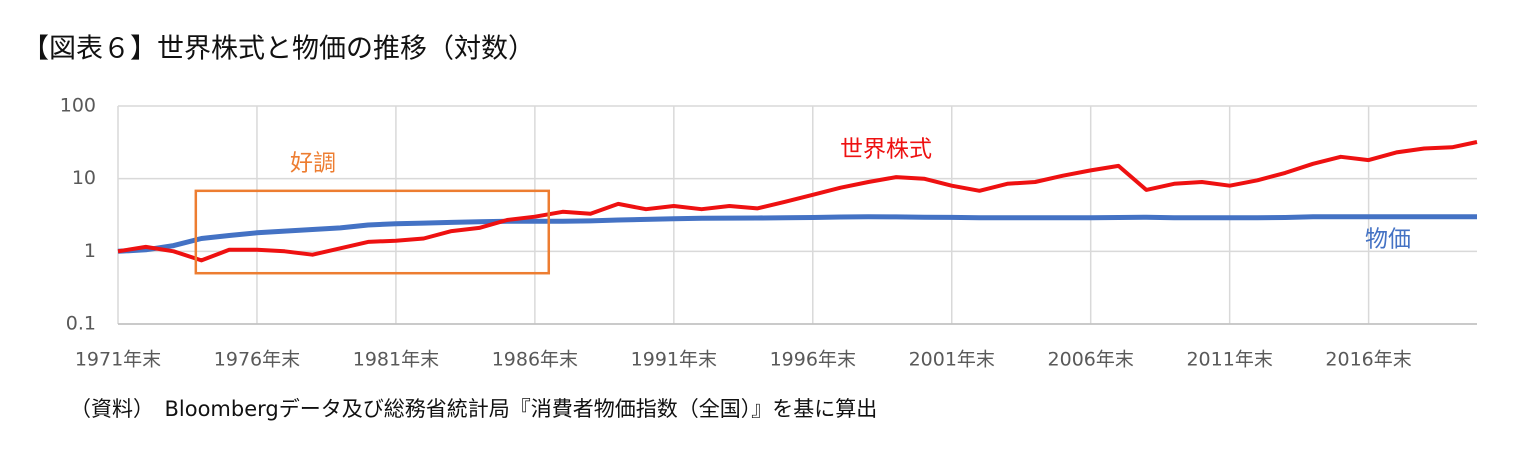 Image resolution: width=1534 pixels, height=465 pixels. Describe the element at coordinates (396, 360) in the screenshot. I see `x-tick-label: 1981年末` at that location.